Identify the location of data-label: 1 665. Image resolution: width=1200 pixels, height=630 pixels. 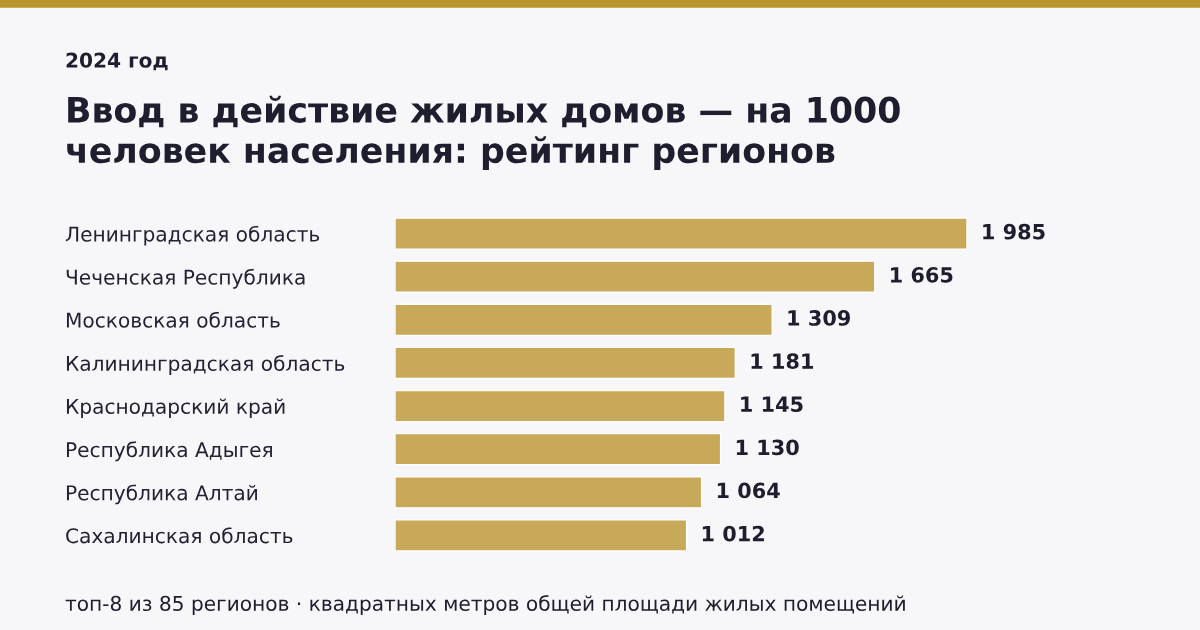
(922, 274).